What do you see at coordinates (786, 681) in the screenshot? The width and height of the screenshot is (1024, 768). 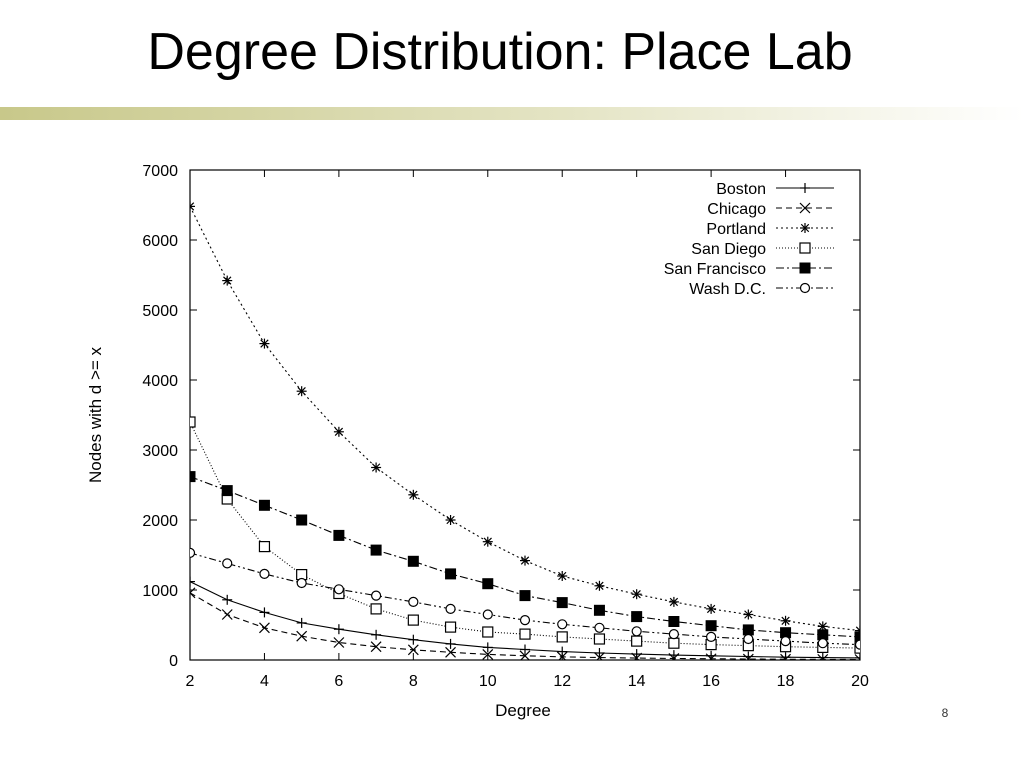 I see `x-tick-label: 18` at bounding box center [786, 681].